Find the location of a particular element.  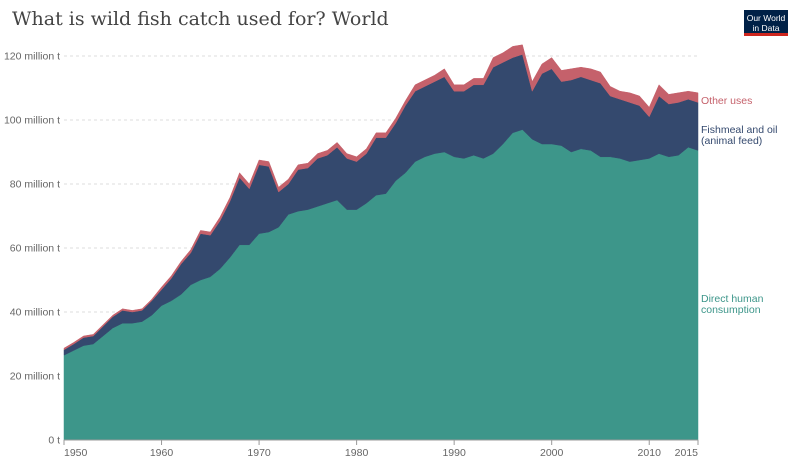

y-tick-label: 0 t is located at coordinates (54, 441).